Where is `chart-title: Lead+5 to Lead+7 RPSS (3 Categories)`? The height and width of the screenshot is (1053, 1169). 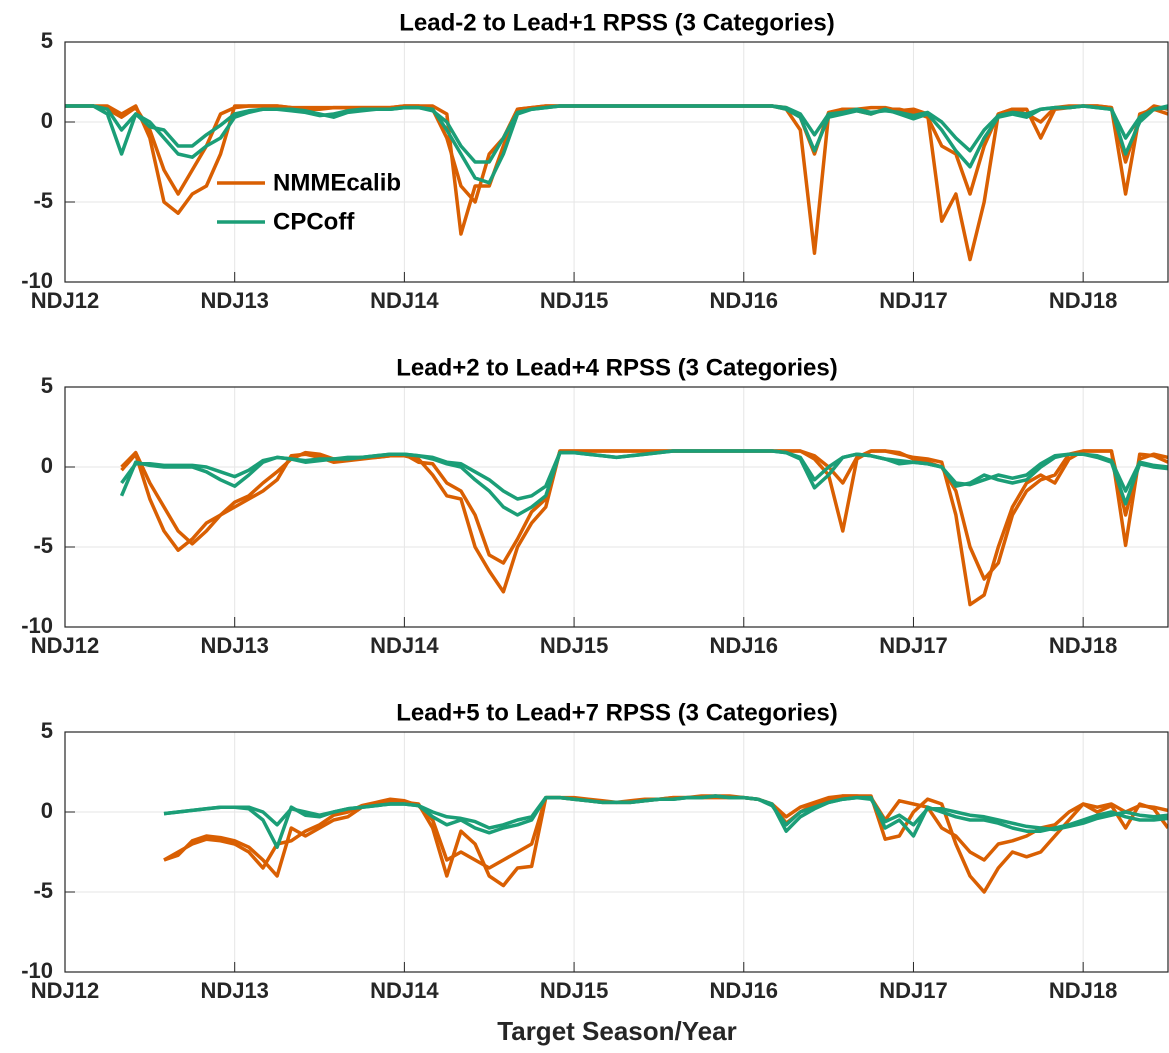
chart-title: Lead+5 to Lead+7 RPSS (3 Categories) is located at coordinates (616, 712).